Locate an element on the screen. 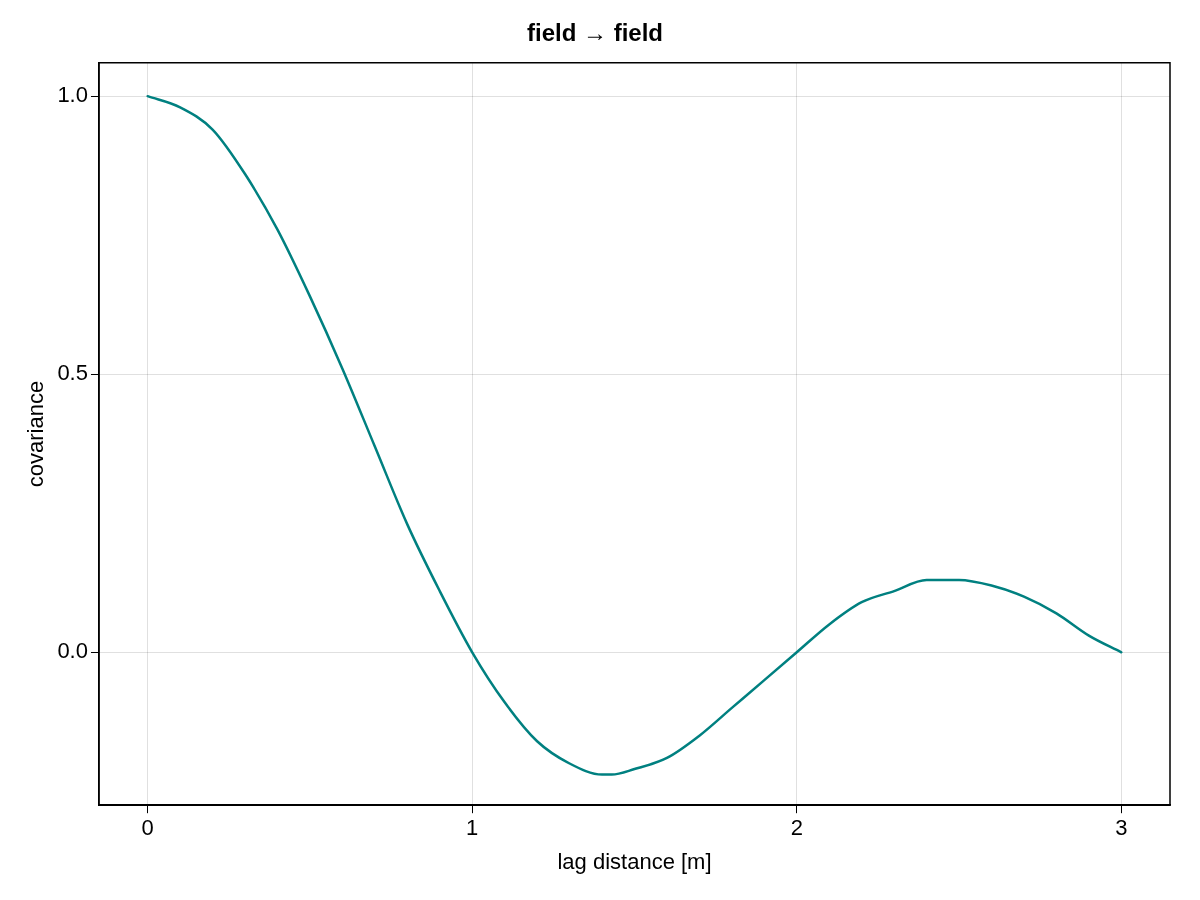 This screenshot has height=900, width=1200. y-tick-label: 0.5 is located at coordinates (72, 373).